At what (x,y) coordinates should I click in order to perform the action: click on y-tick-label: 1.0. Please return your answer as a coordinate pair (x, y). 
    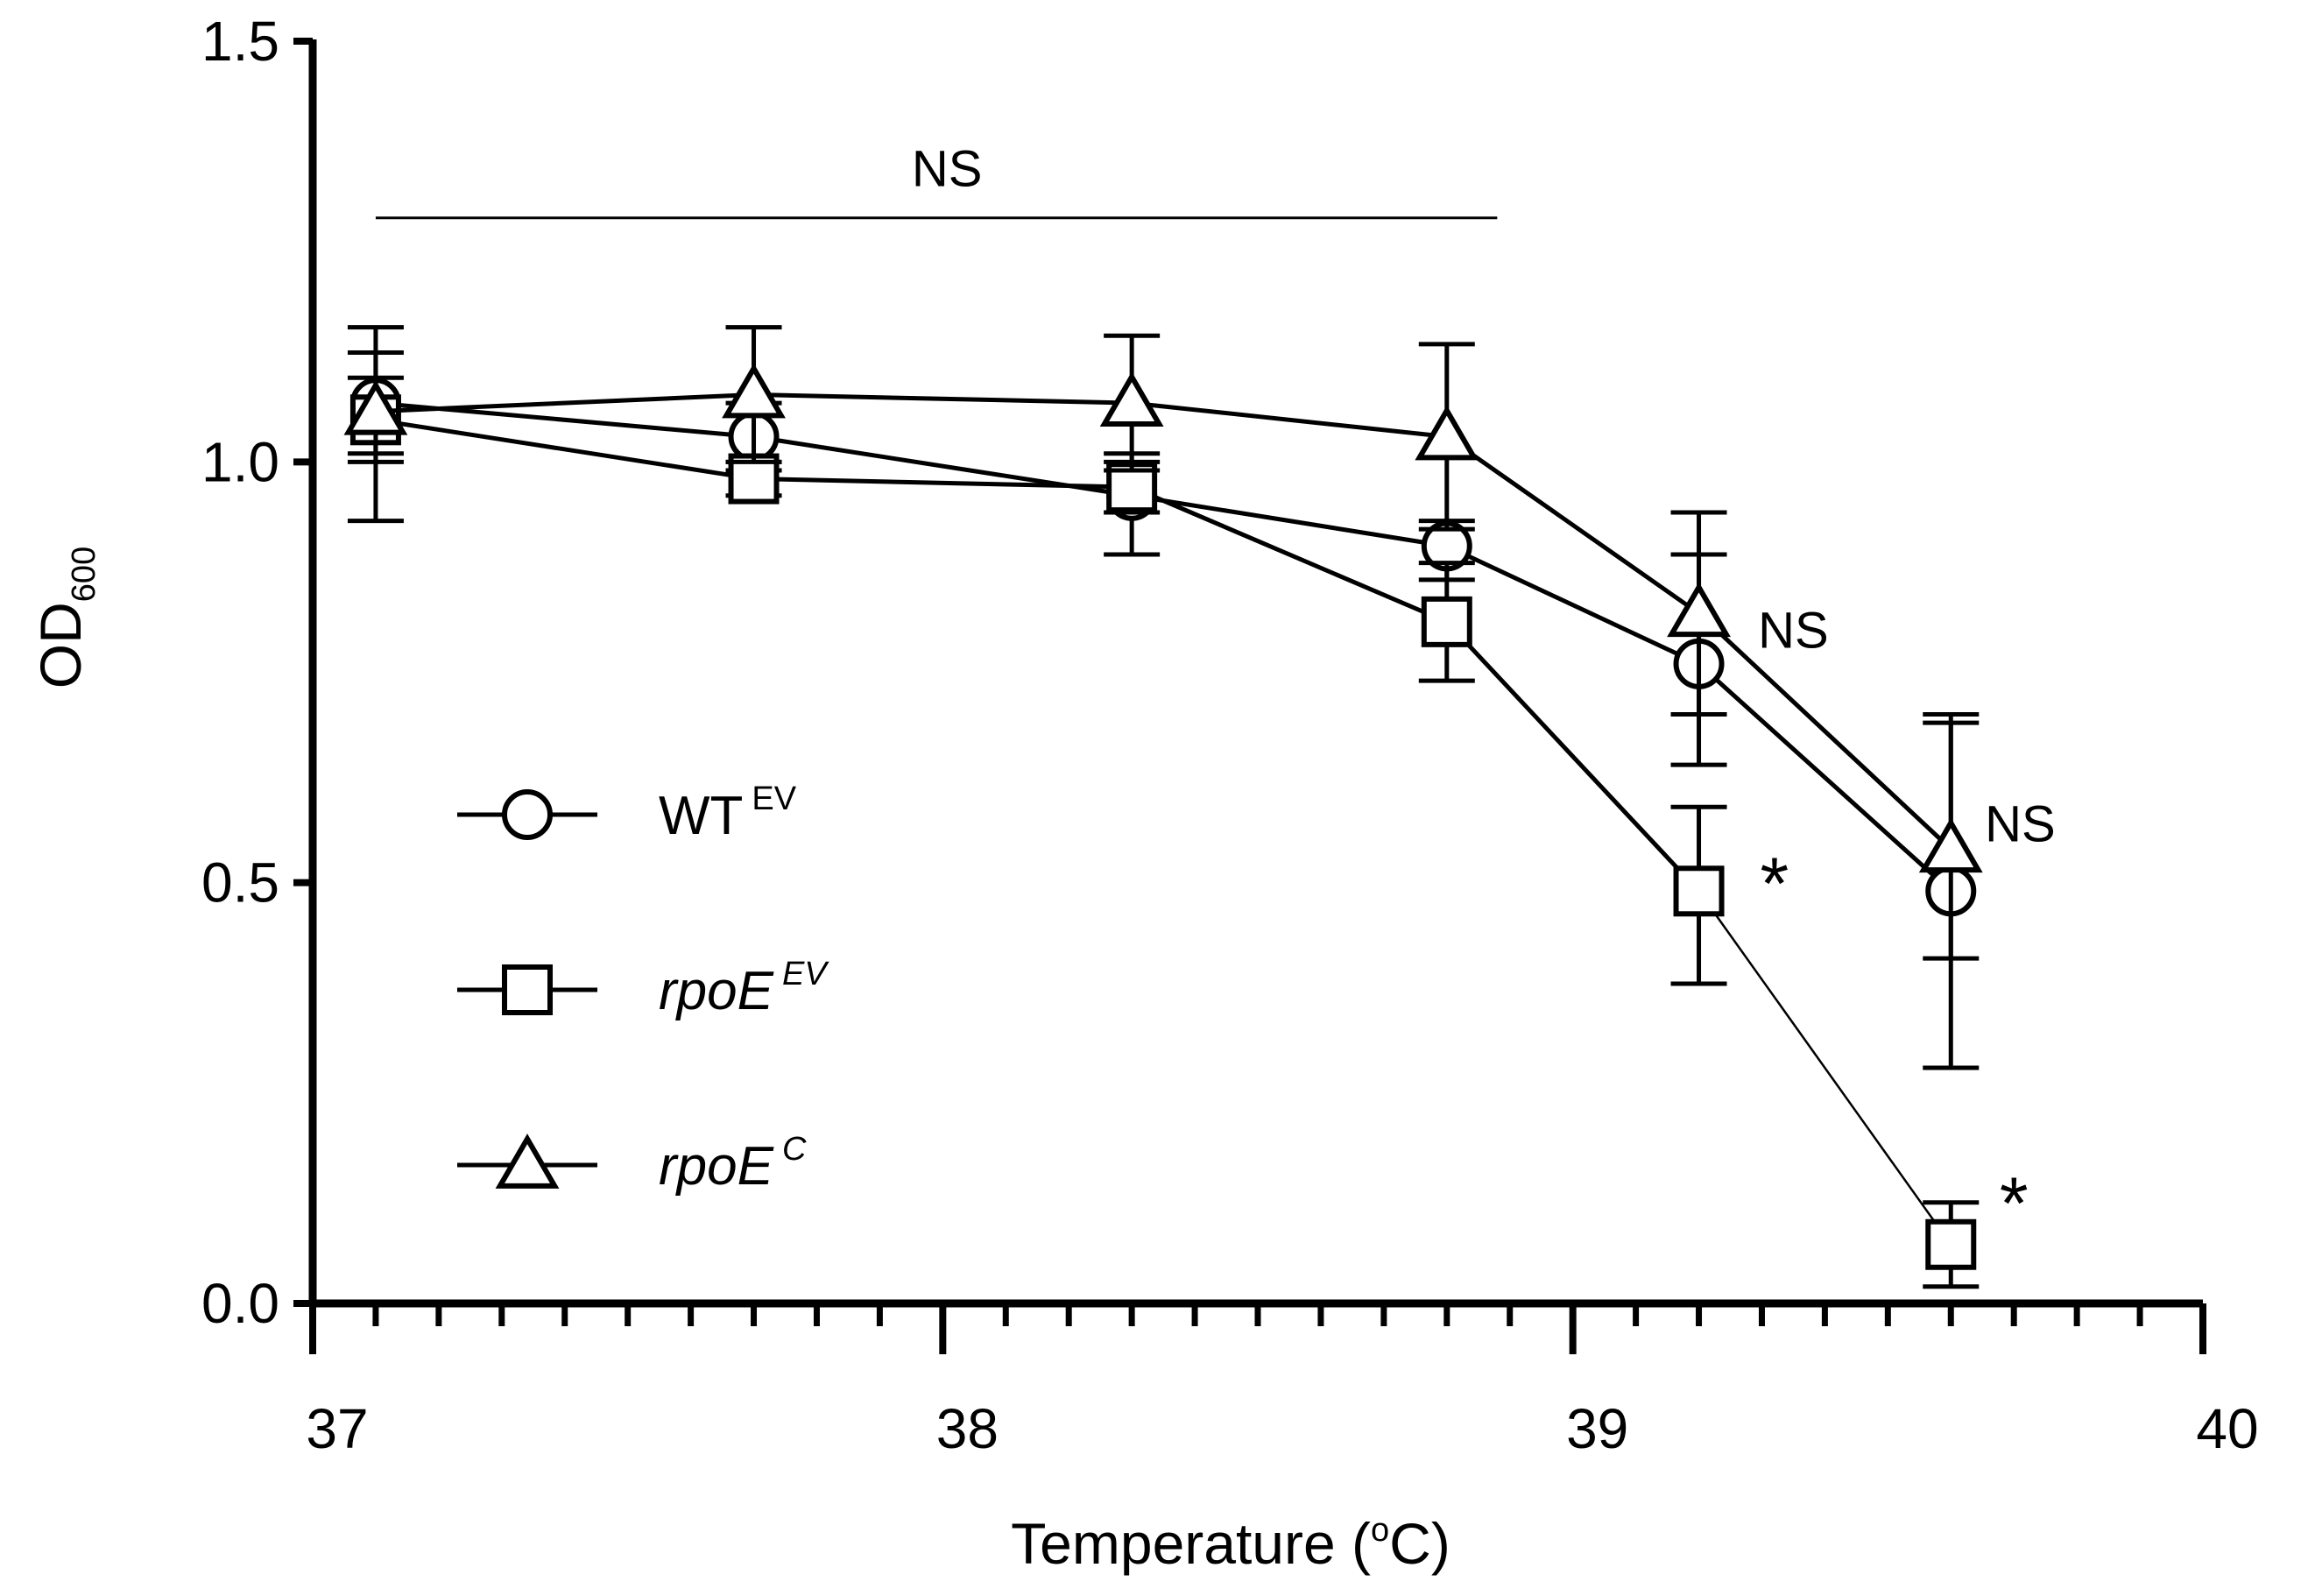
    Looking at the image, I should click on (240, 461).